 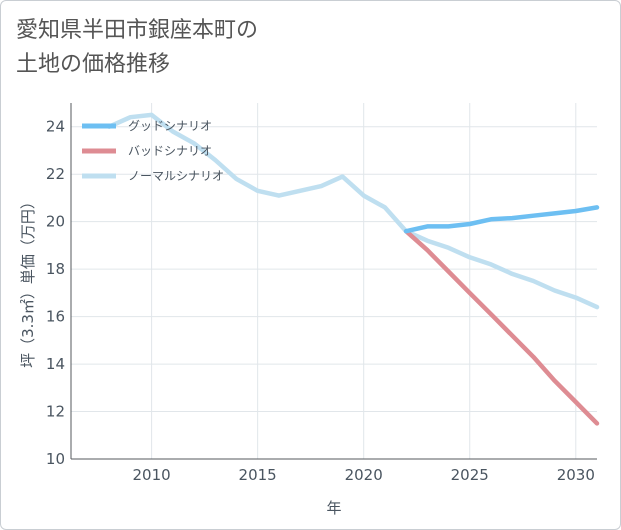 I want to click on x-tick-label: 2025, so click(x=470, y=475).